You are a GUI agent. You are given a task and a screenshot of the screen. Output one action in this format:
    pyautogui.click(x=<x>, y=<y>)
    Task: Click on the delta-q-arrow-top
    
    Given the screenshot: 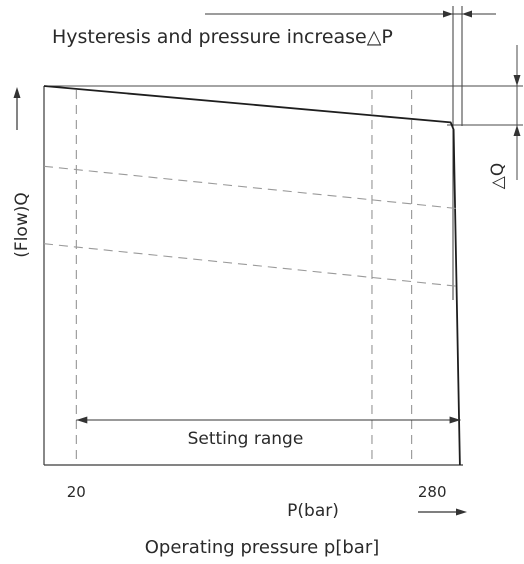 What is the action you would take?
    pyautogui.click(x=517, y=80)
    